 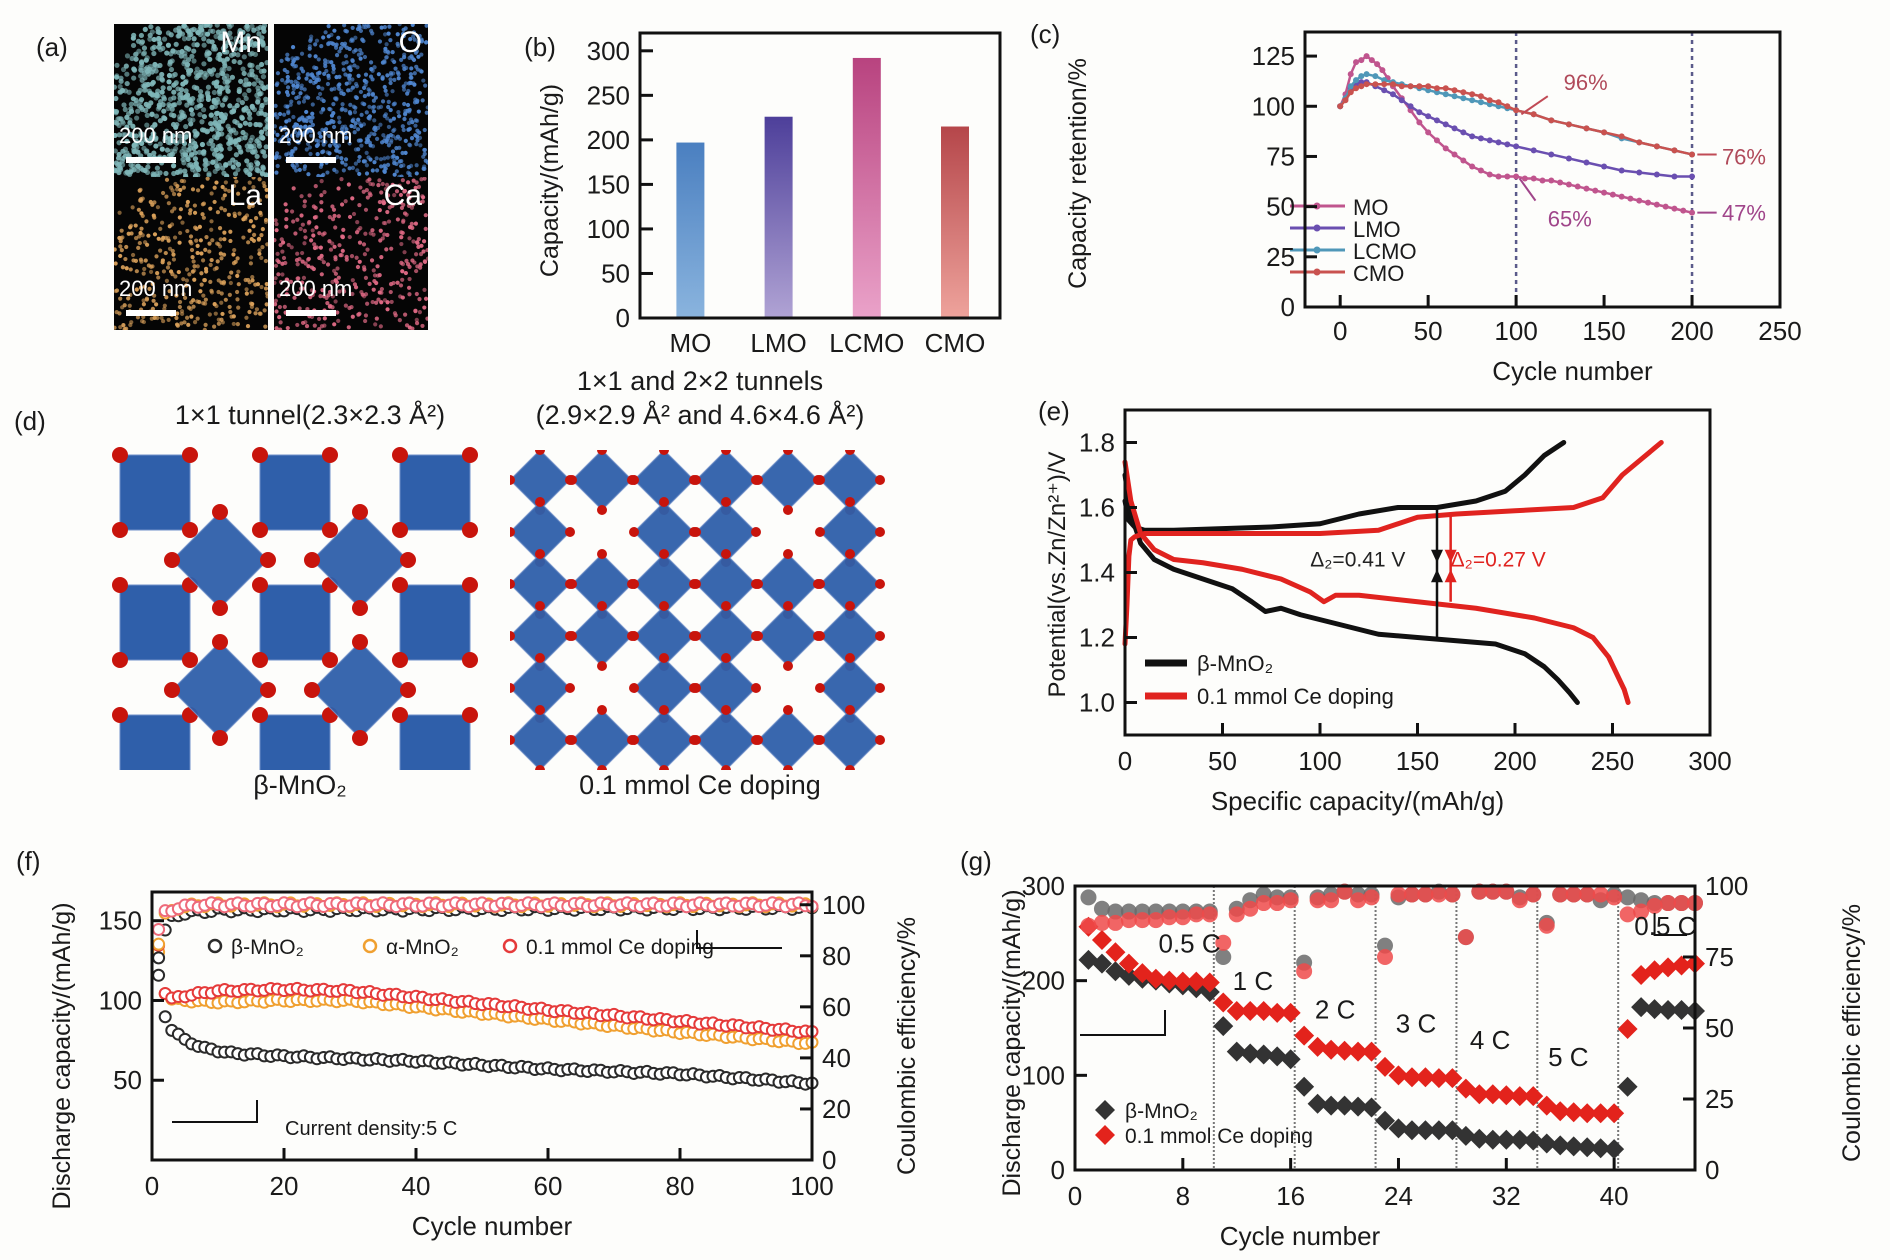 I want to click on delta-label: Δ₂=0.27 V, so click(x=1498, y=560).